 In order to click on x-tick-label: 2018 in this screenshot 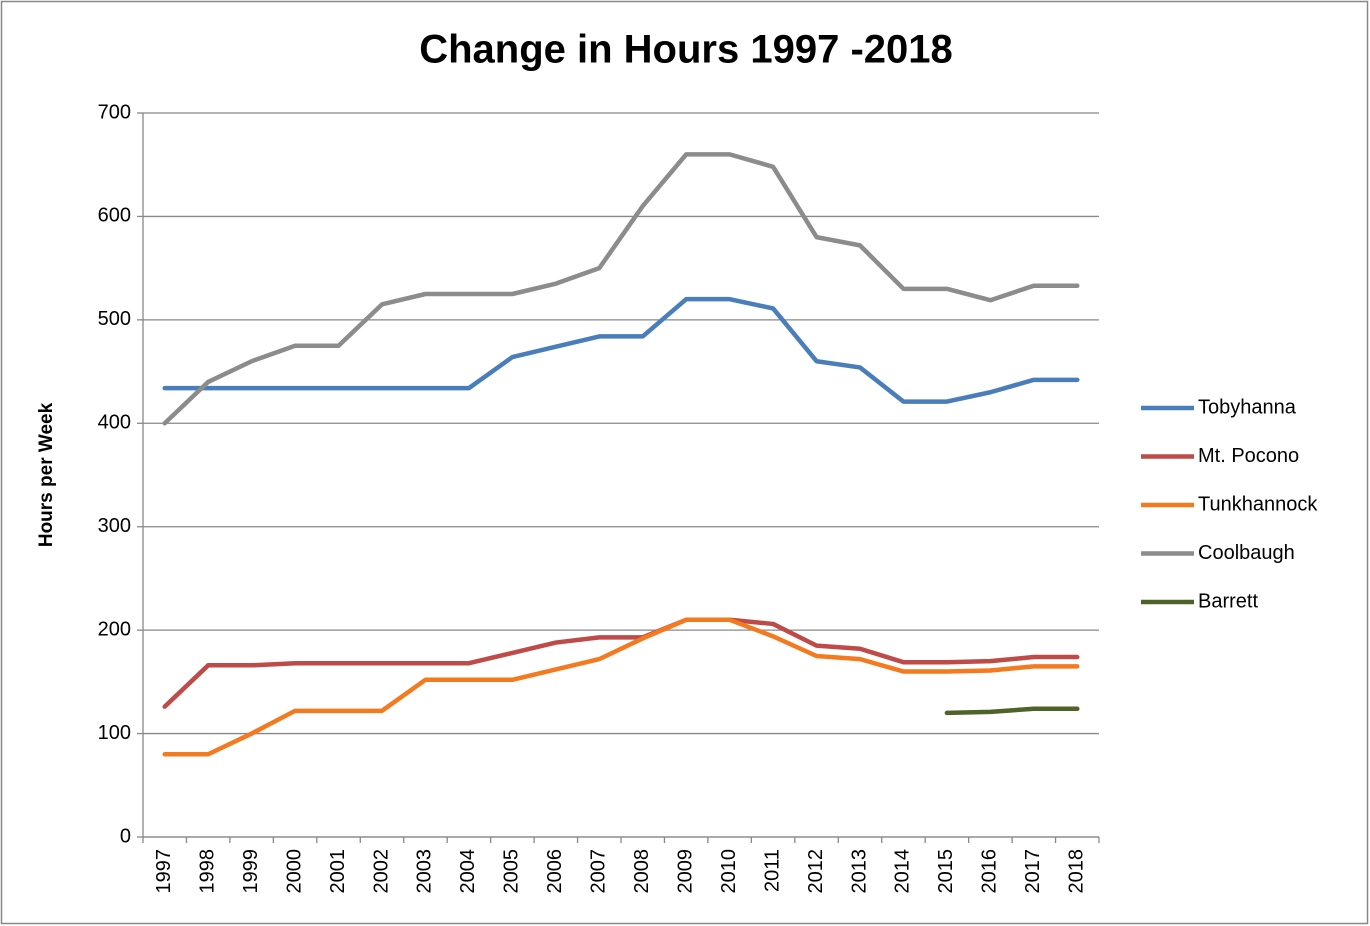, I will do `click(1077, 871)`.